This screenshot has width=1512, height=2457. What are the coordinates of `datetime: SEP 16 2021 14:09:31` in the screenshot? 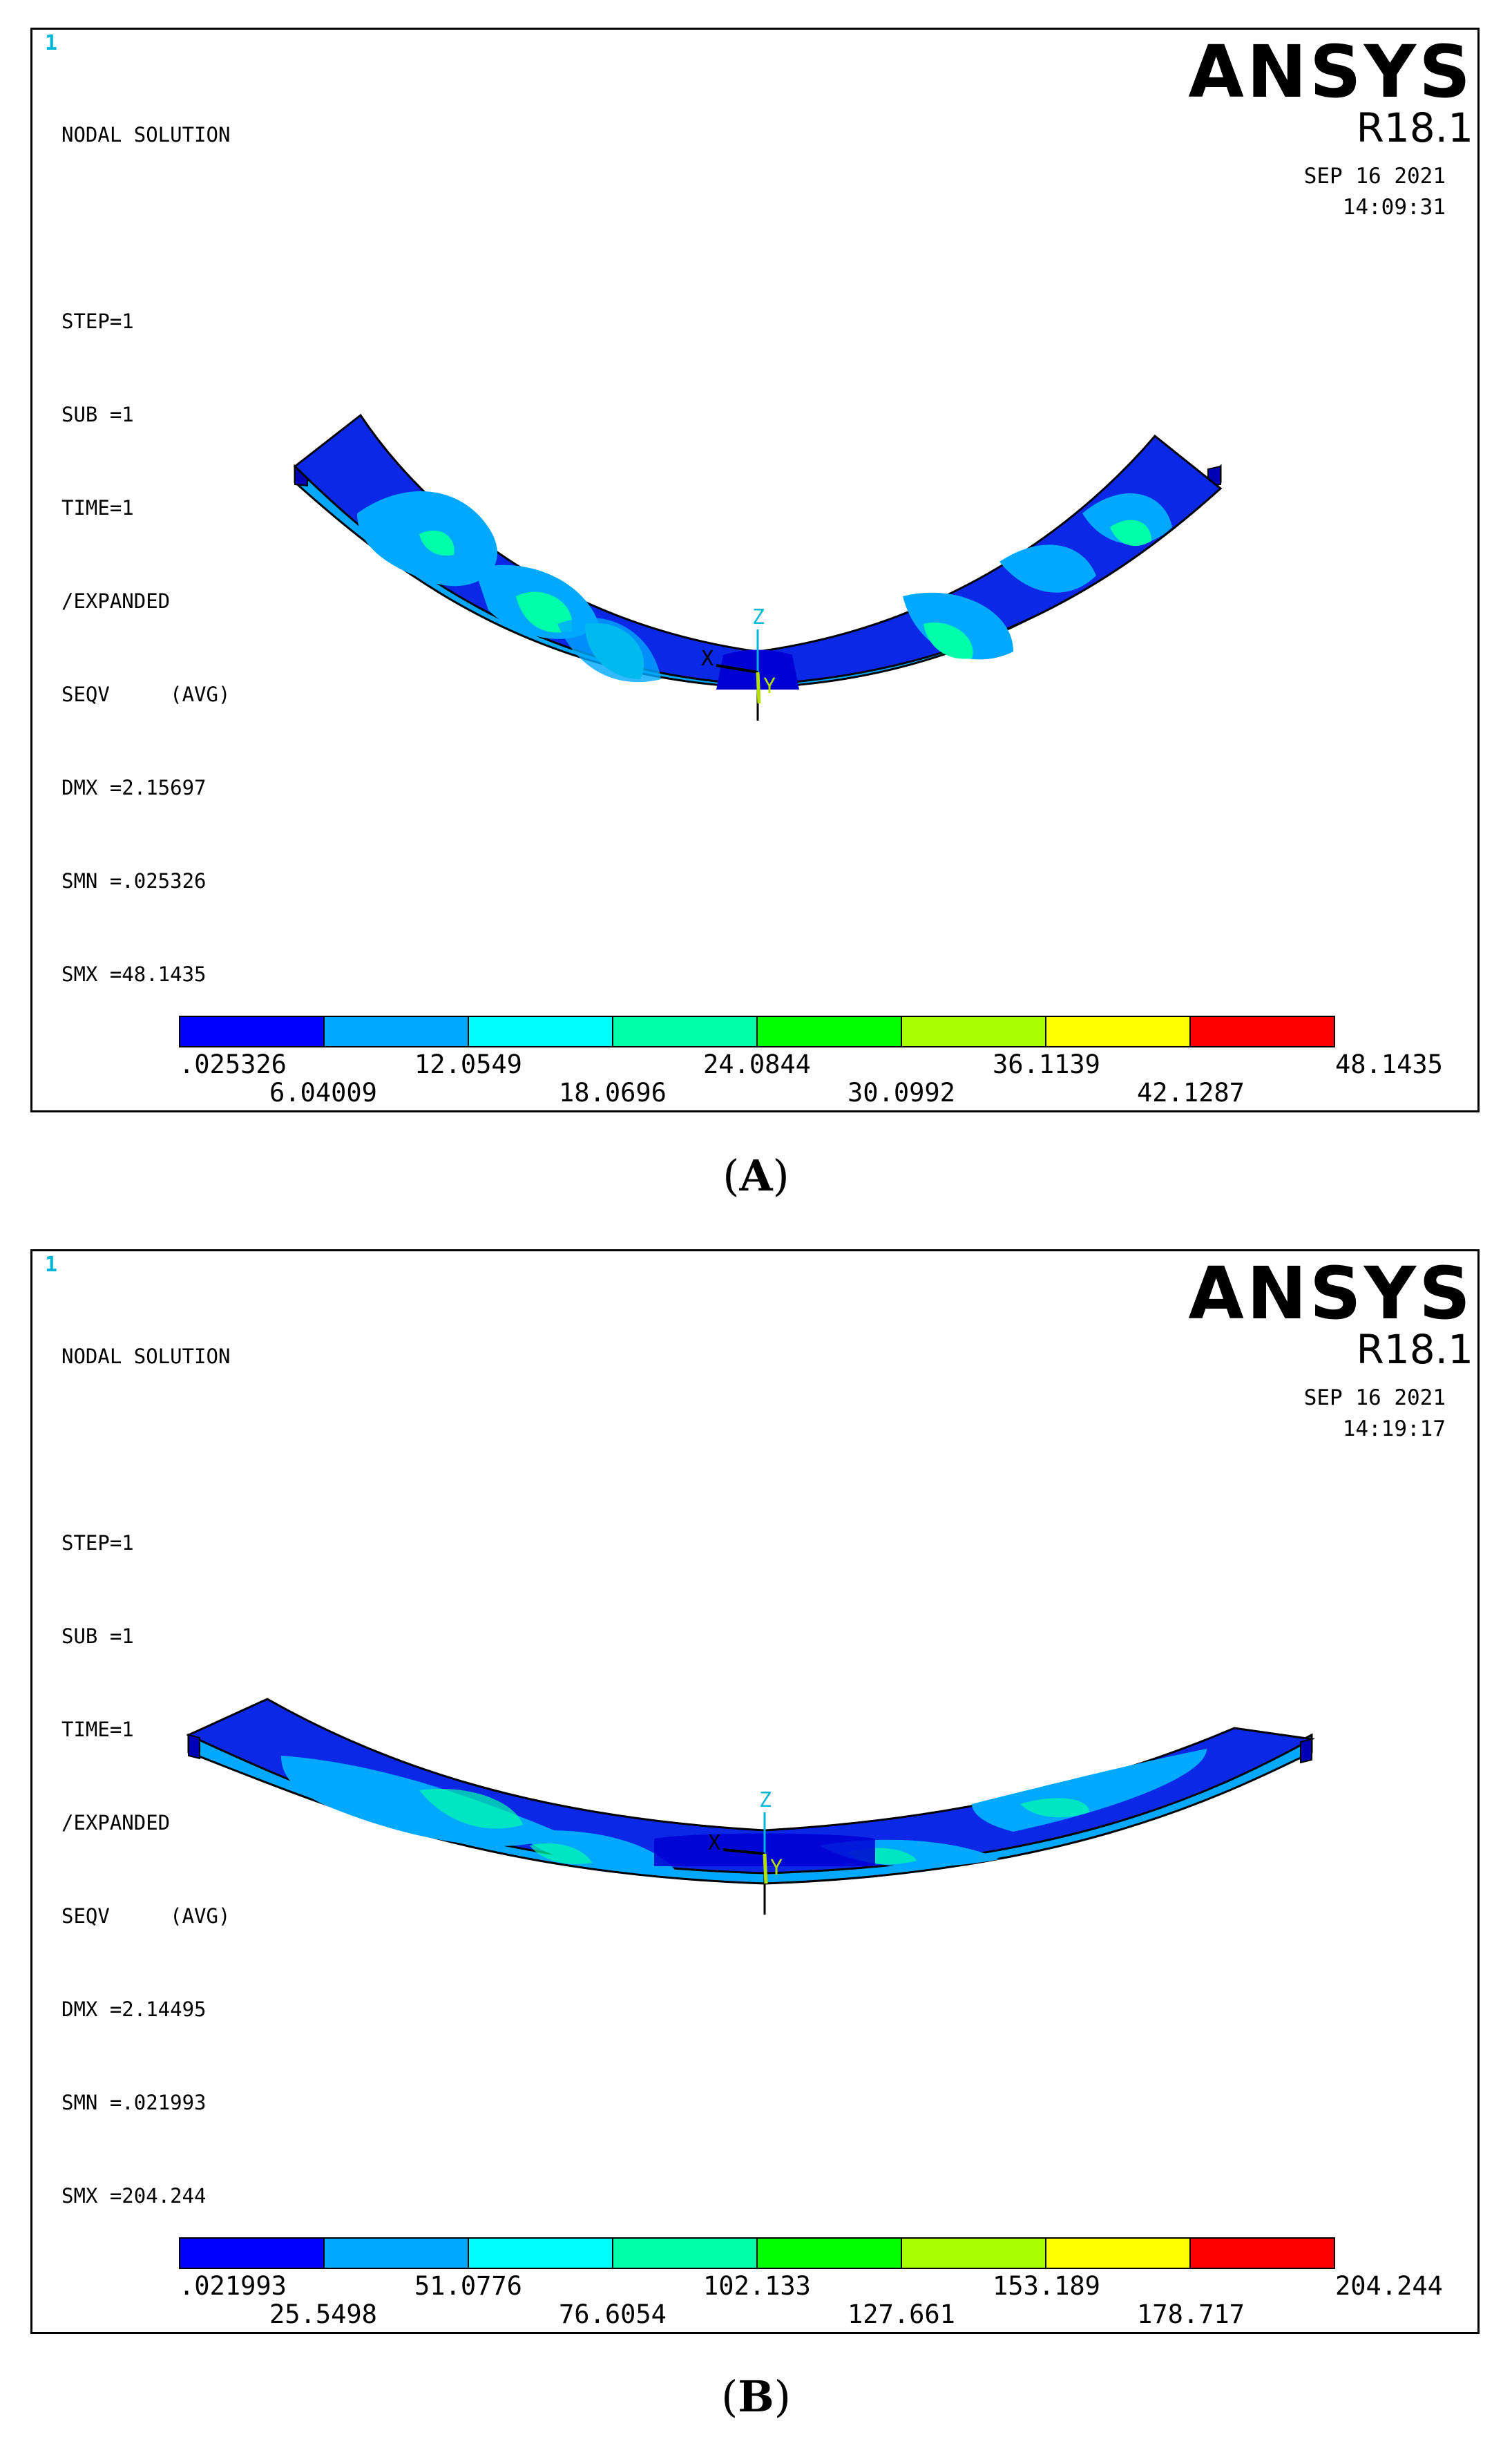 It's located at (1375, 192).